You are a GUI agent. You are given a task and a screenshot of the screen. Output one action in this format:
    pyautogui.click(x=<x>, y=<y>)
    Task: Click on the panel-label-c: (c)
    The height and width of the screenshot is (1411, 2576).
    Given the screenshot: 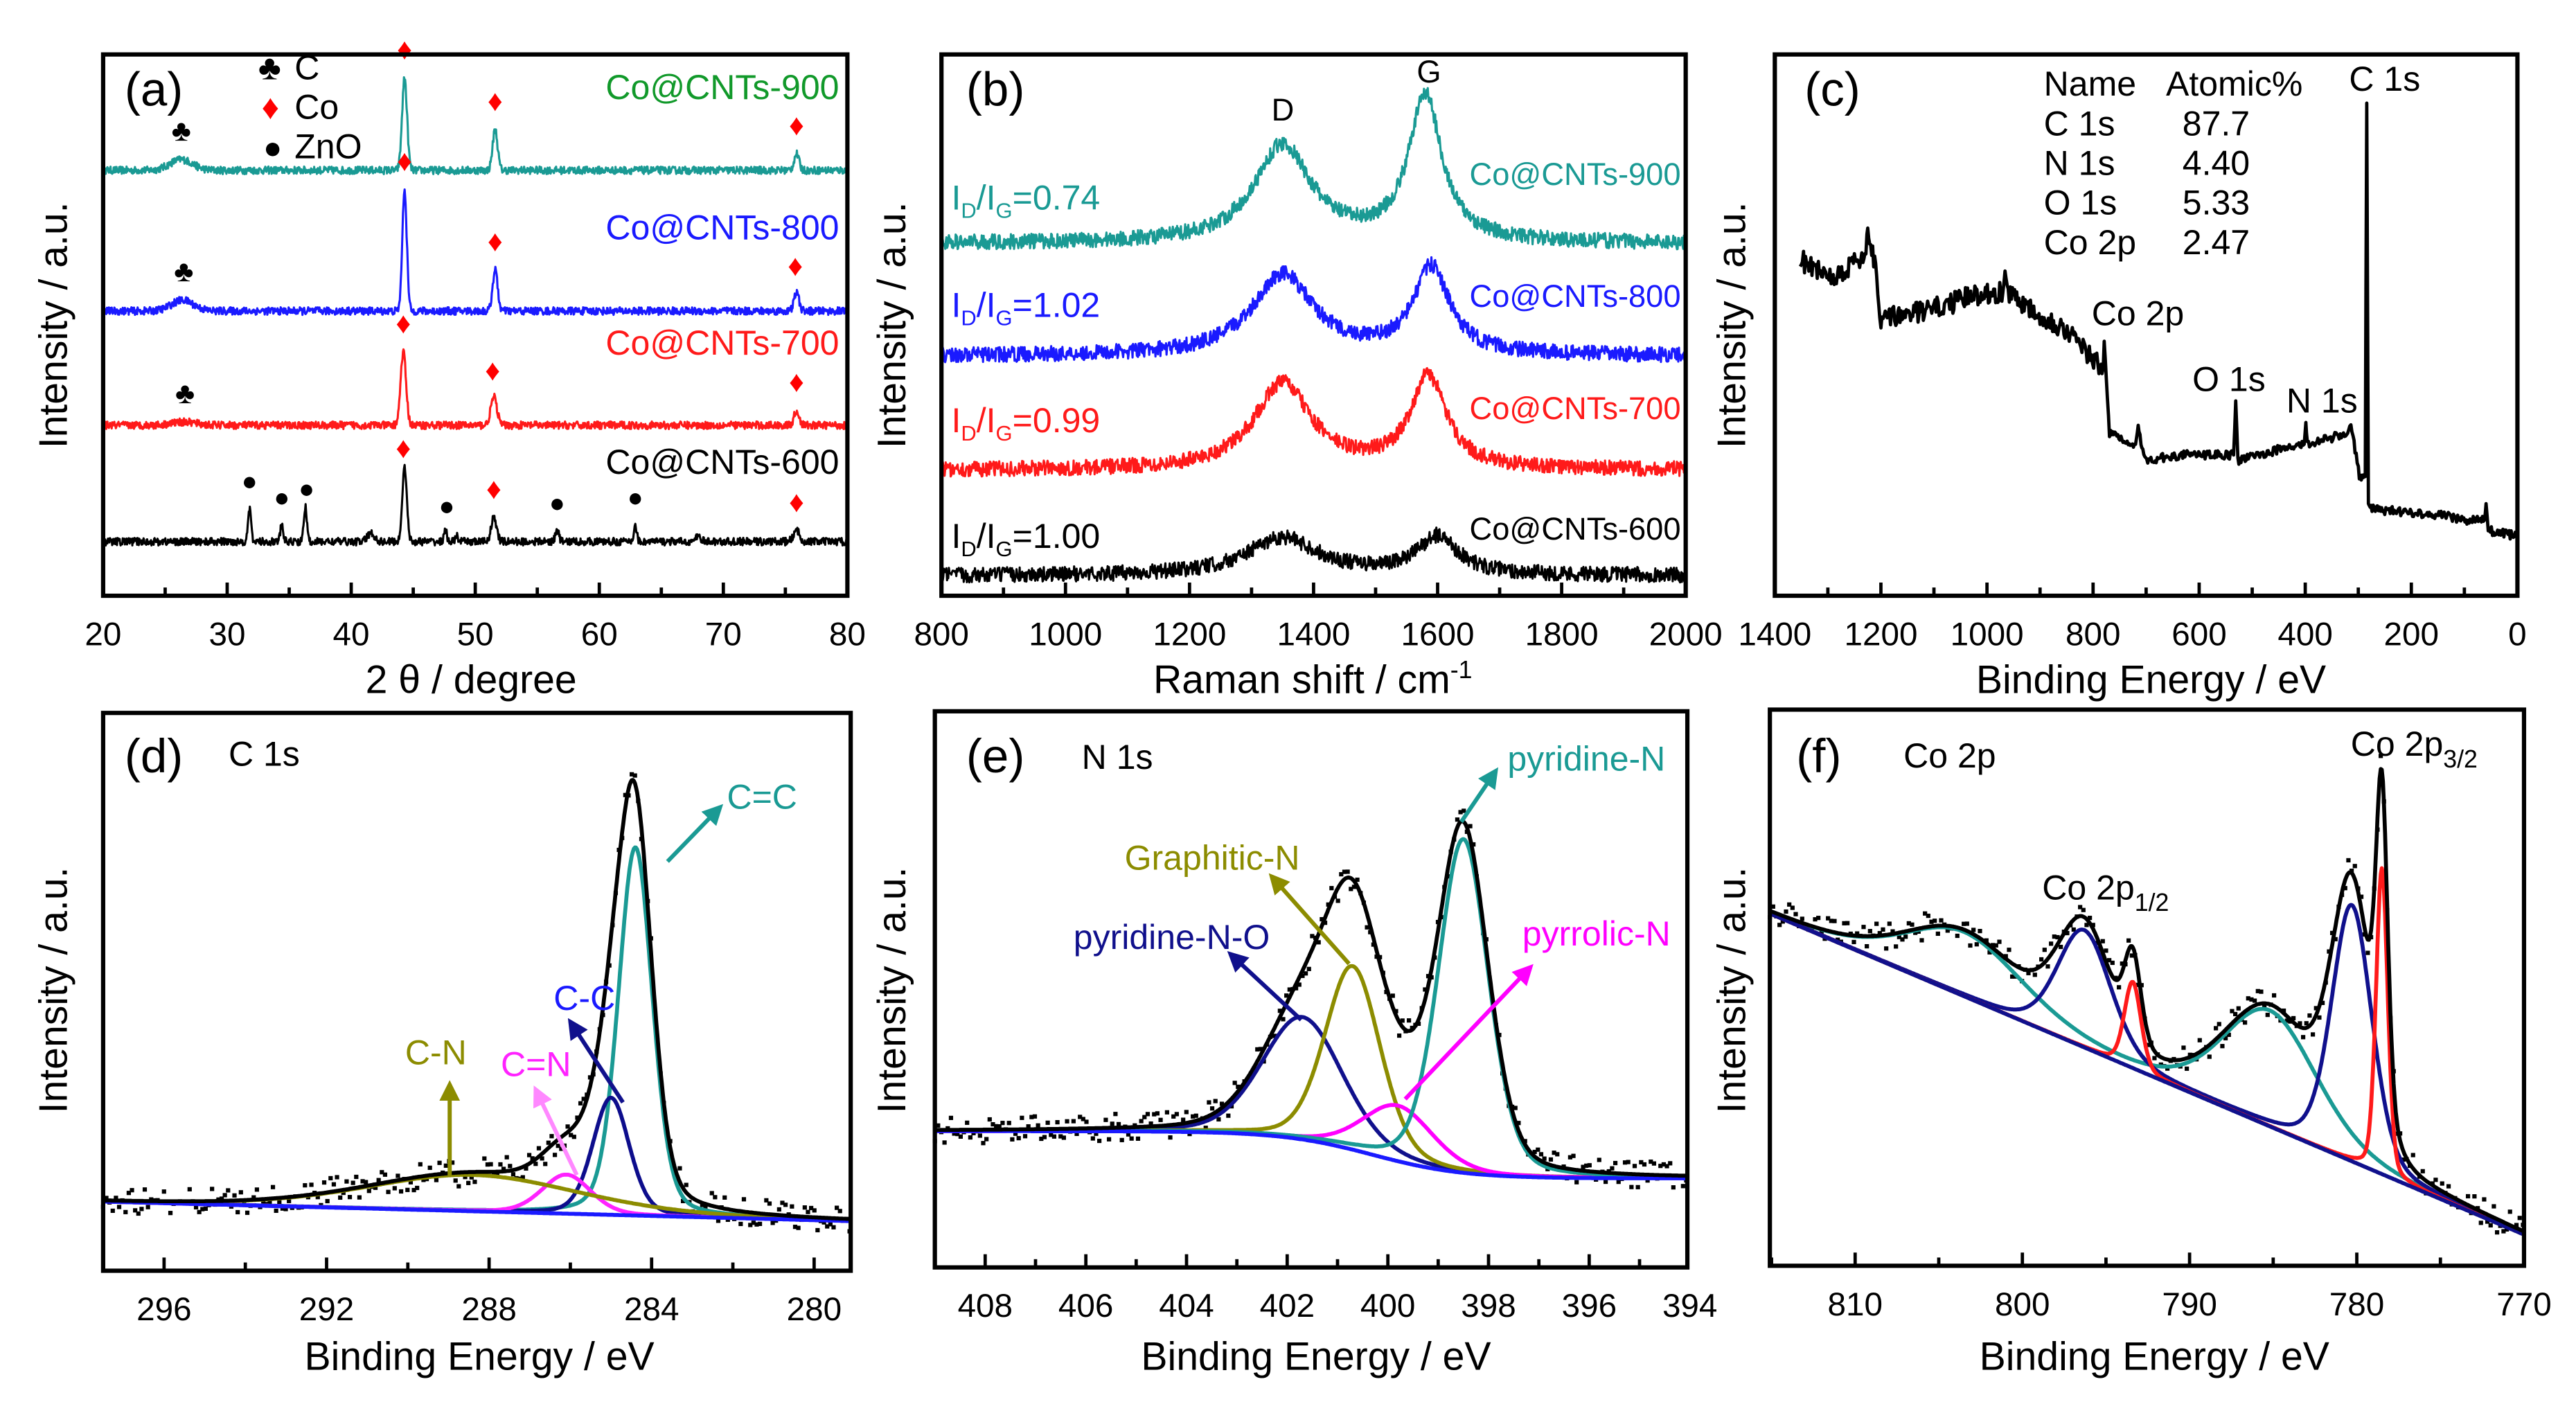 What is the action you would take?
    pyautogui.click(x=1832, y=89)
    